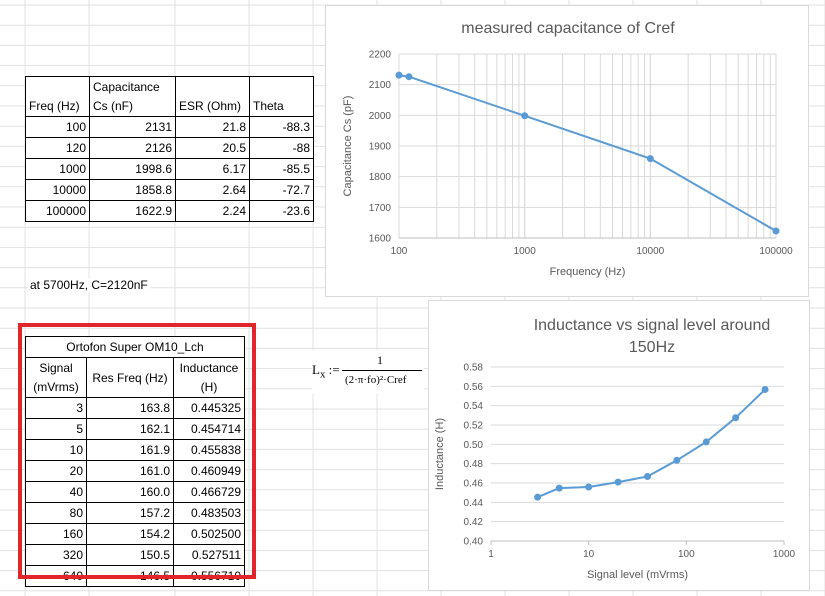  I want to click on formula-denominator: (2·π·fo)²·Cref, so click(376, 380).